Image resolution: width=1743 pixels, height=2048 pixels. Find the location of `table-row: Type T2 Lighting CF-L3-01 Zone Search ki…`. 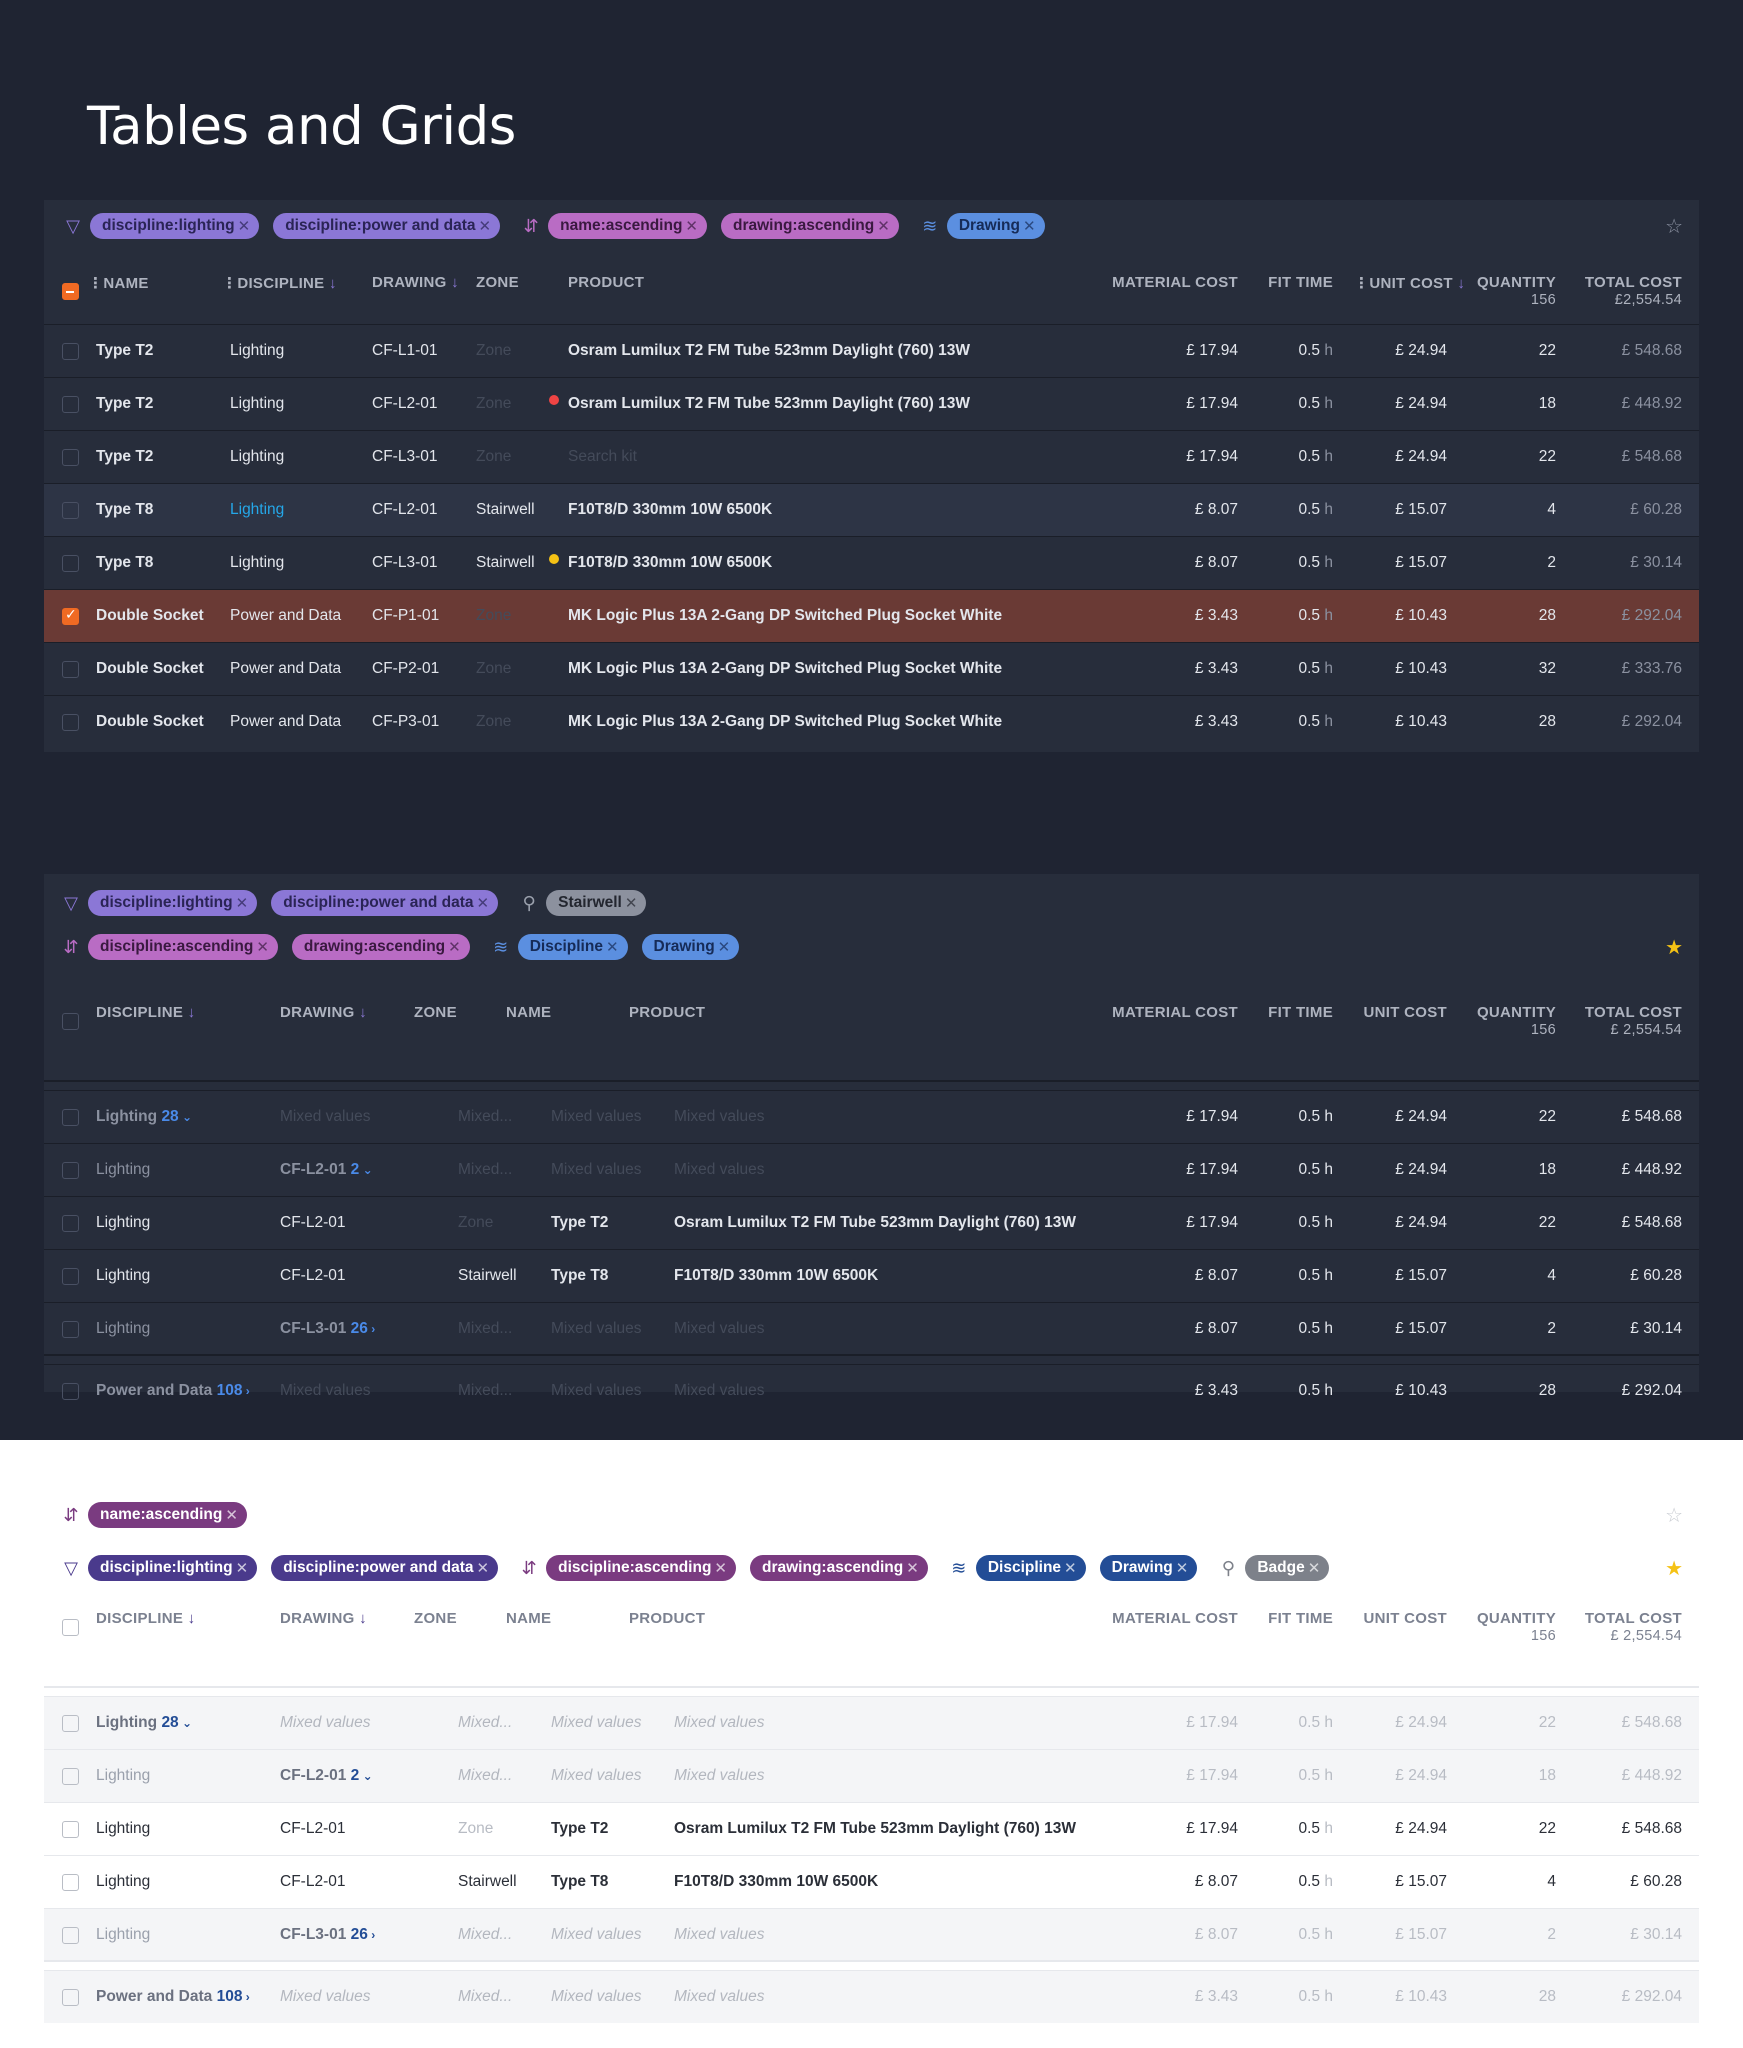

table-row: Type T2 Lighting CF-L3-01 Zone Search ki… is located at coordinates (871, 456).